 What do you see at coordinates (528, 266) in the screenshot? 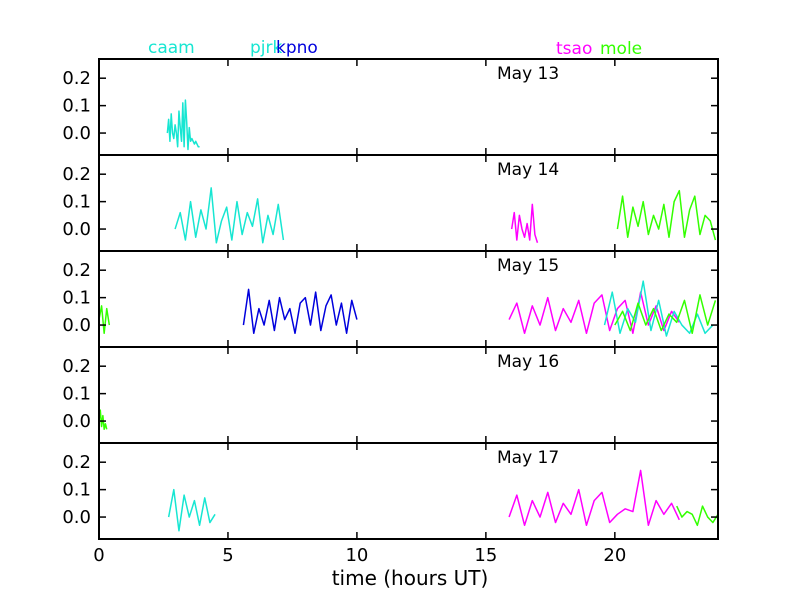
I see `panel-date-2: May 15` at bounding box center [528, 266].